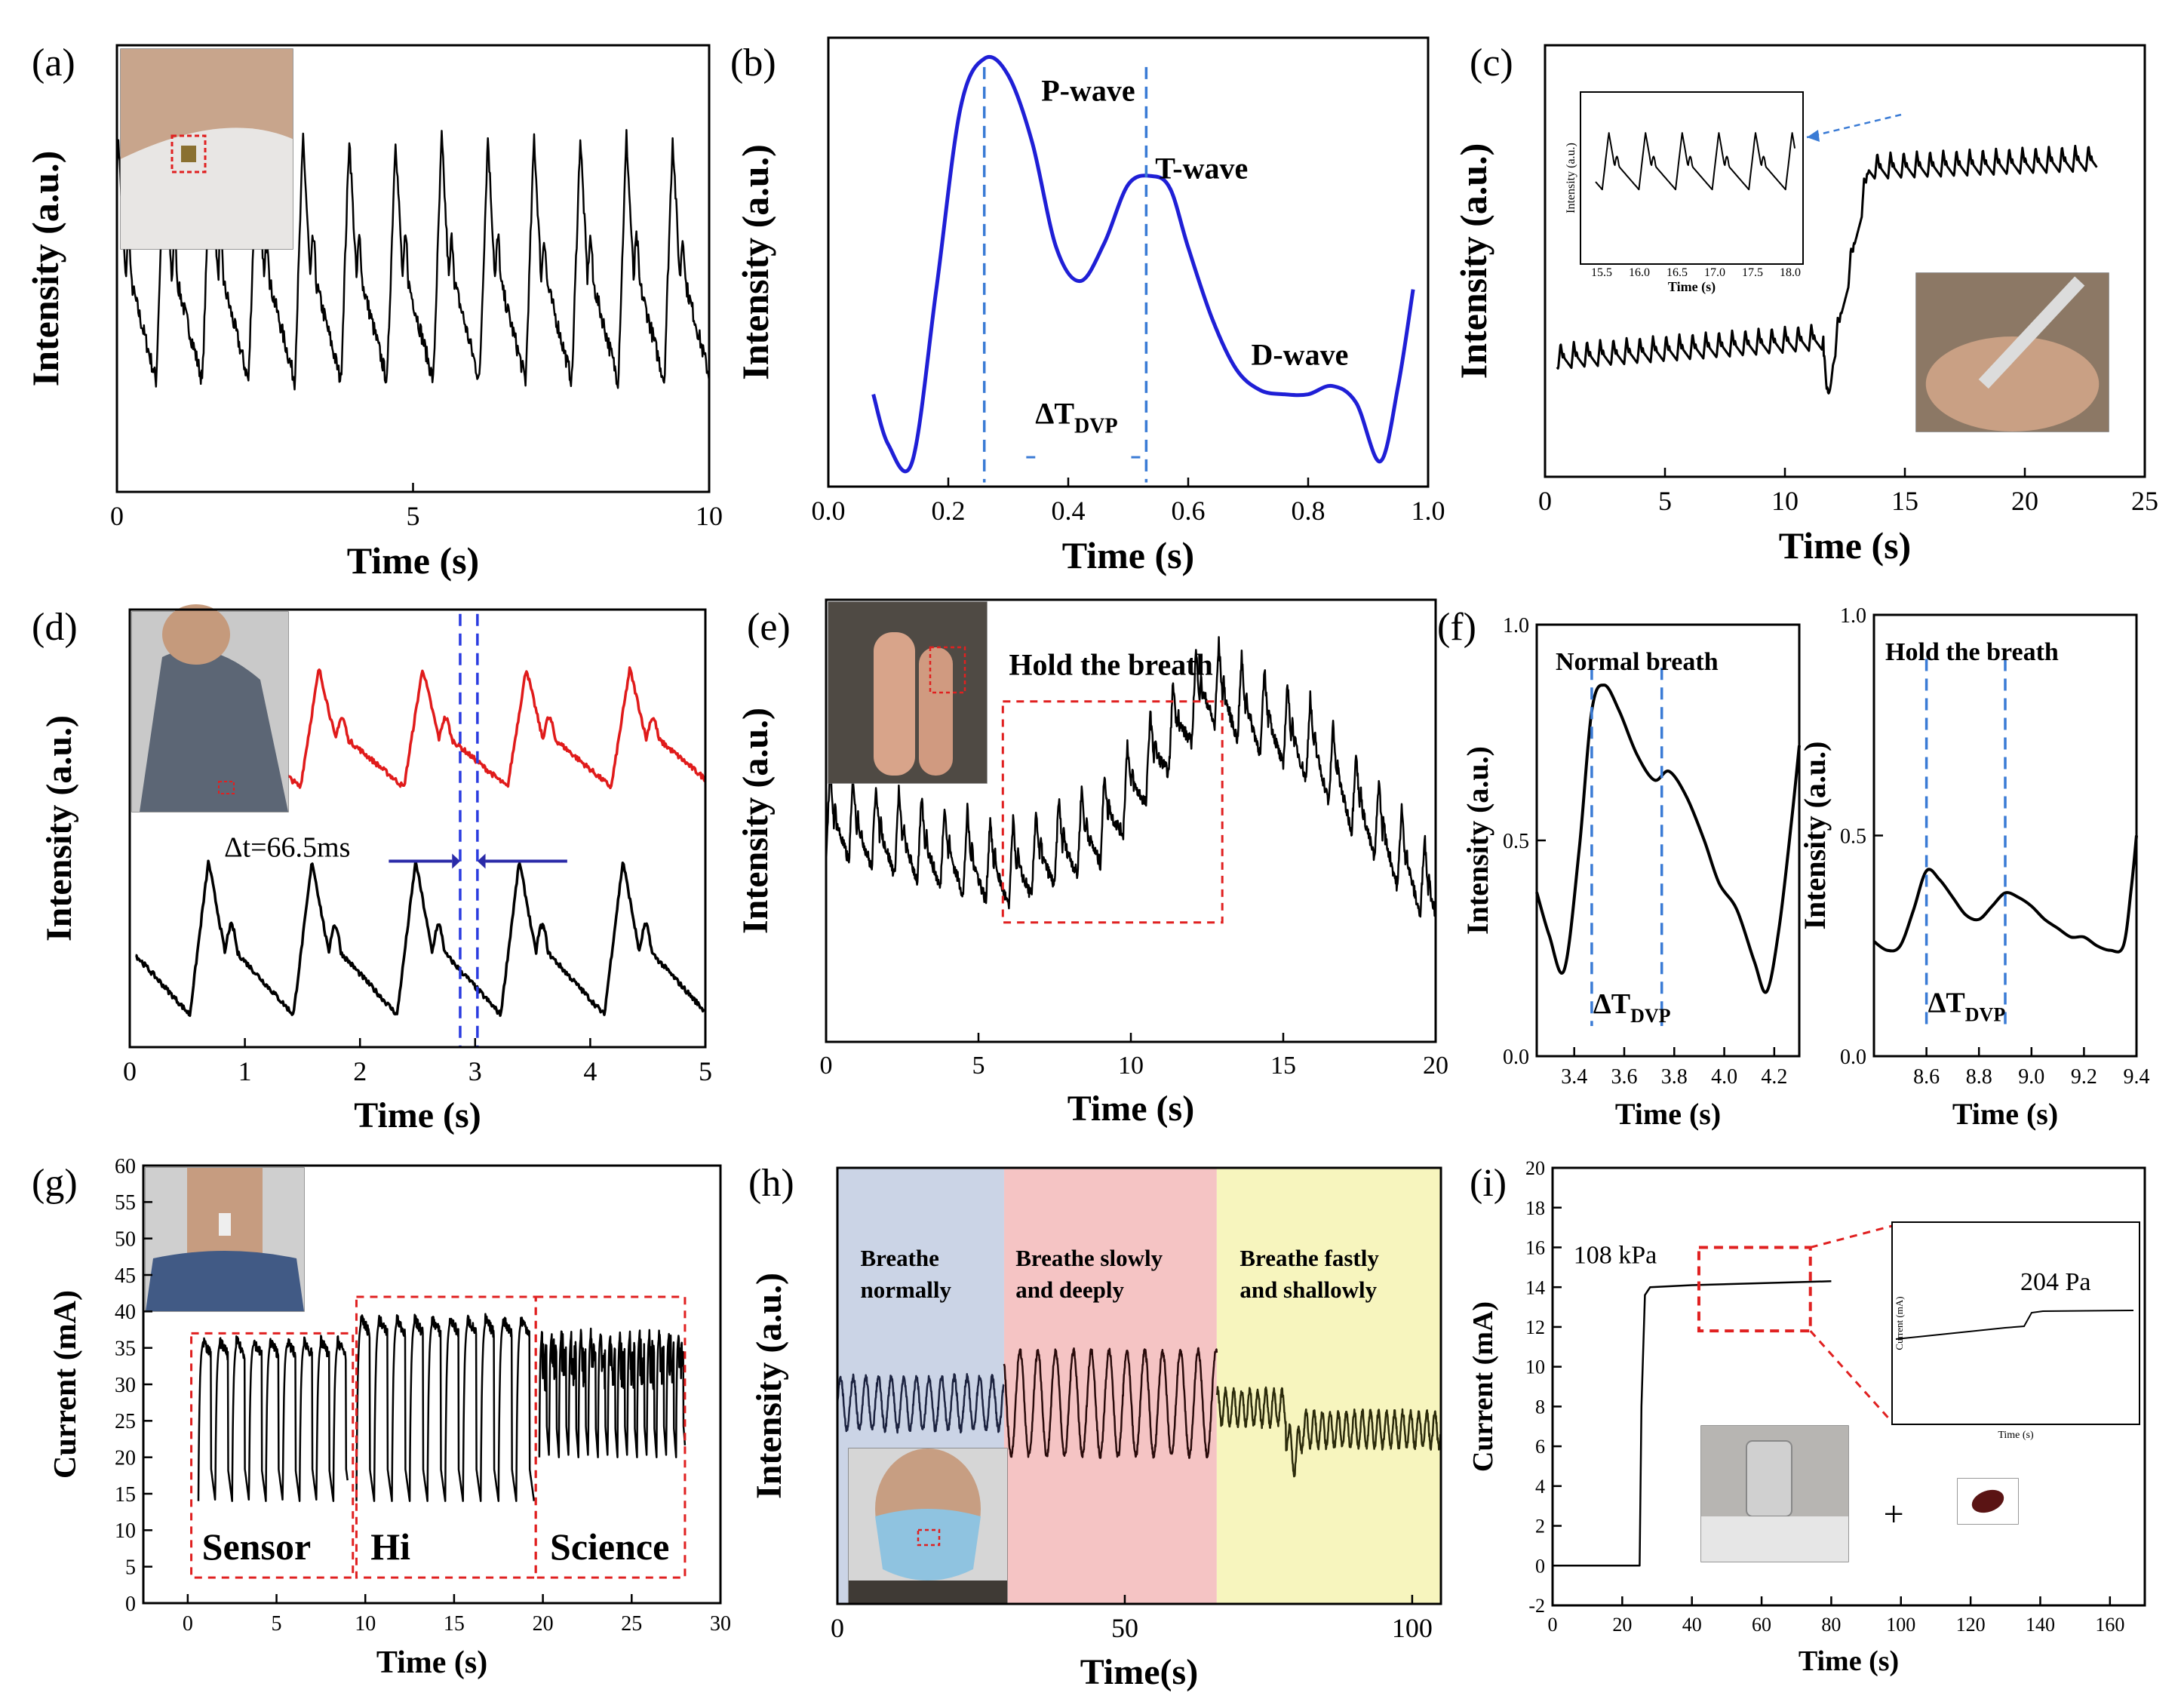 Image resolution: width=2181 pixels, height=1708 pixels. I want to click on panel-label: (e), so click(769, 627).